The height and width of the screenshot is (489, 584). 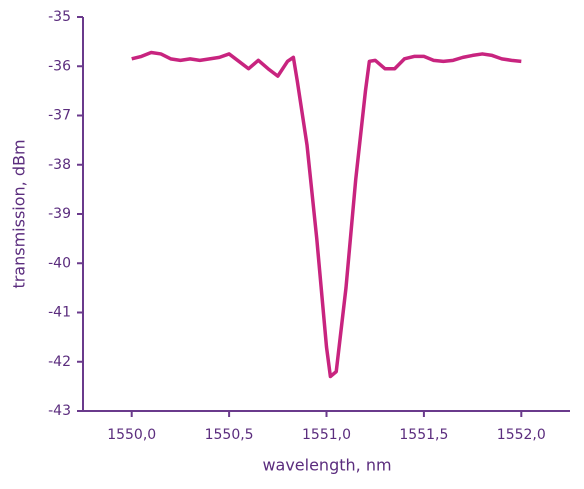 What do you see at coordinates (326, 465) in the screenshot?
I see `x-axis-title: wavelength, nm` at bounding box center [326, 465].